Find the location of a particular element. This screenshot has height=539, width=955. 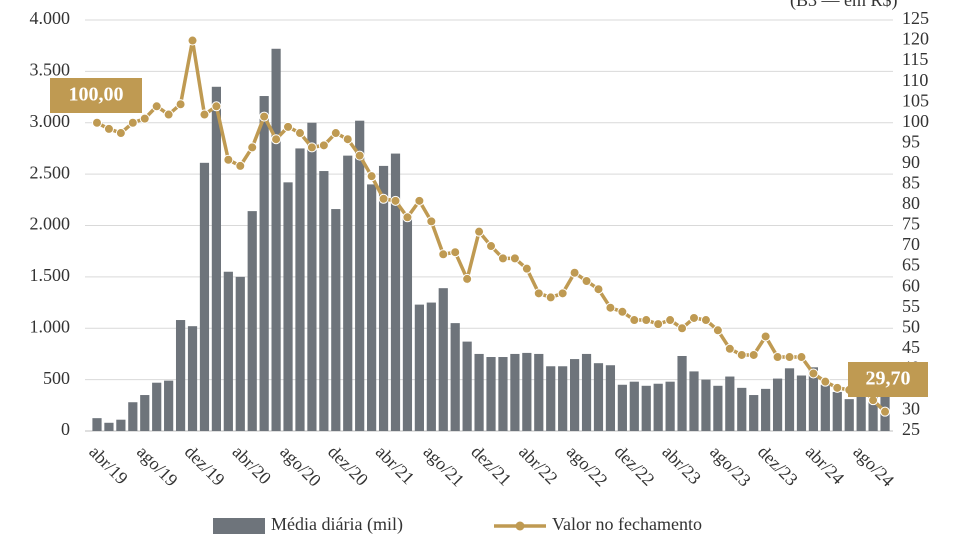

x-tick-label: dez/21 is located at coordinates (491, 466).